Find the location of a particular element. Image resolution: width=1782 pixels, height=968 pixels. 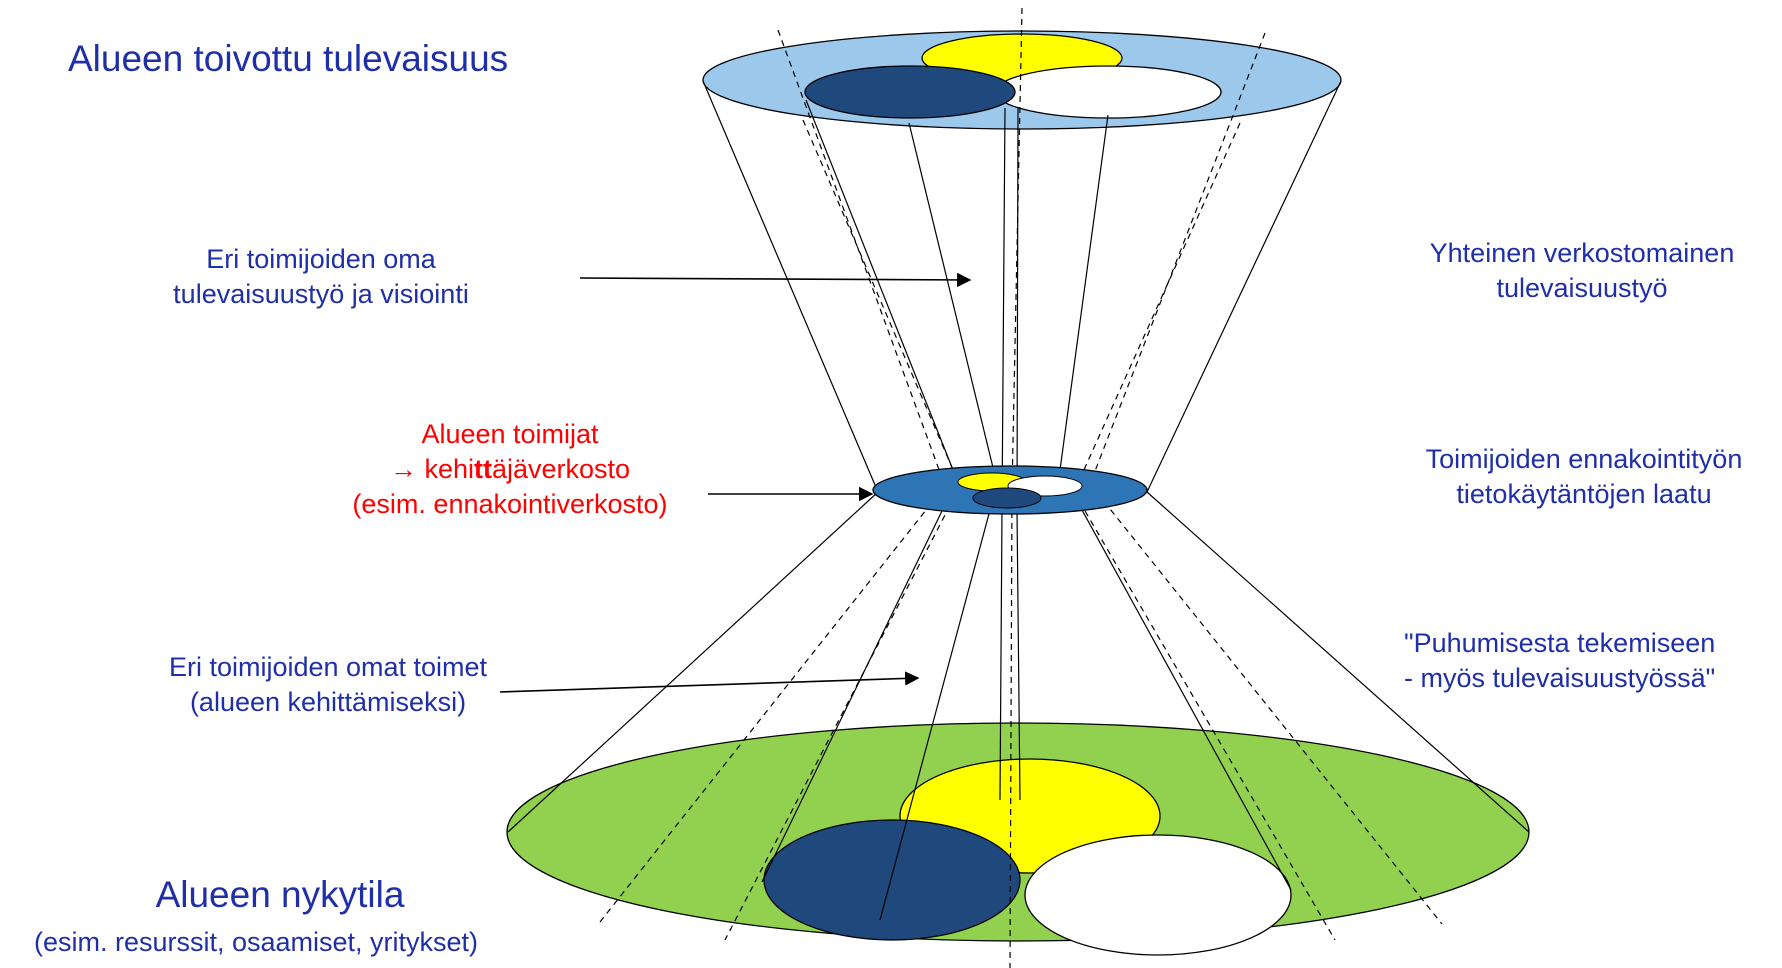

network-line-2-pre: kehi is located at coordinates (449, 469).